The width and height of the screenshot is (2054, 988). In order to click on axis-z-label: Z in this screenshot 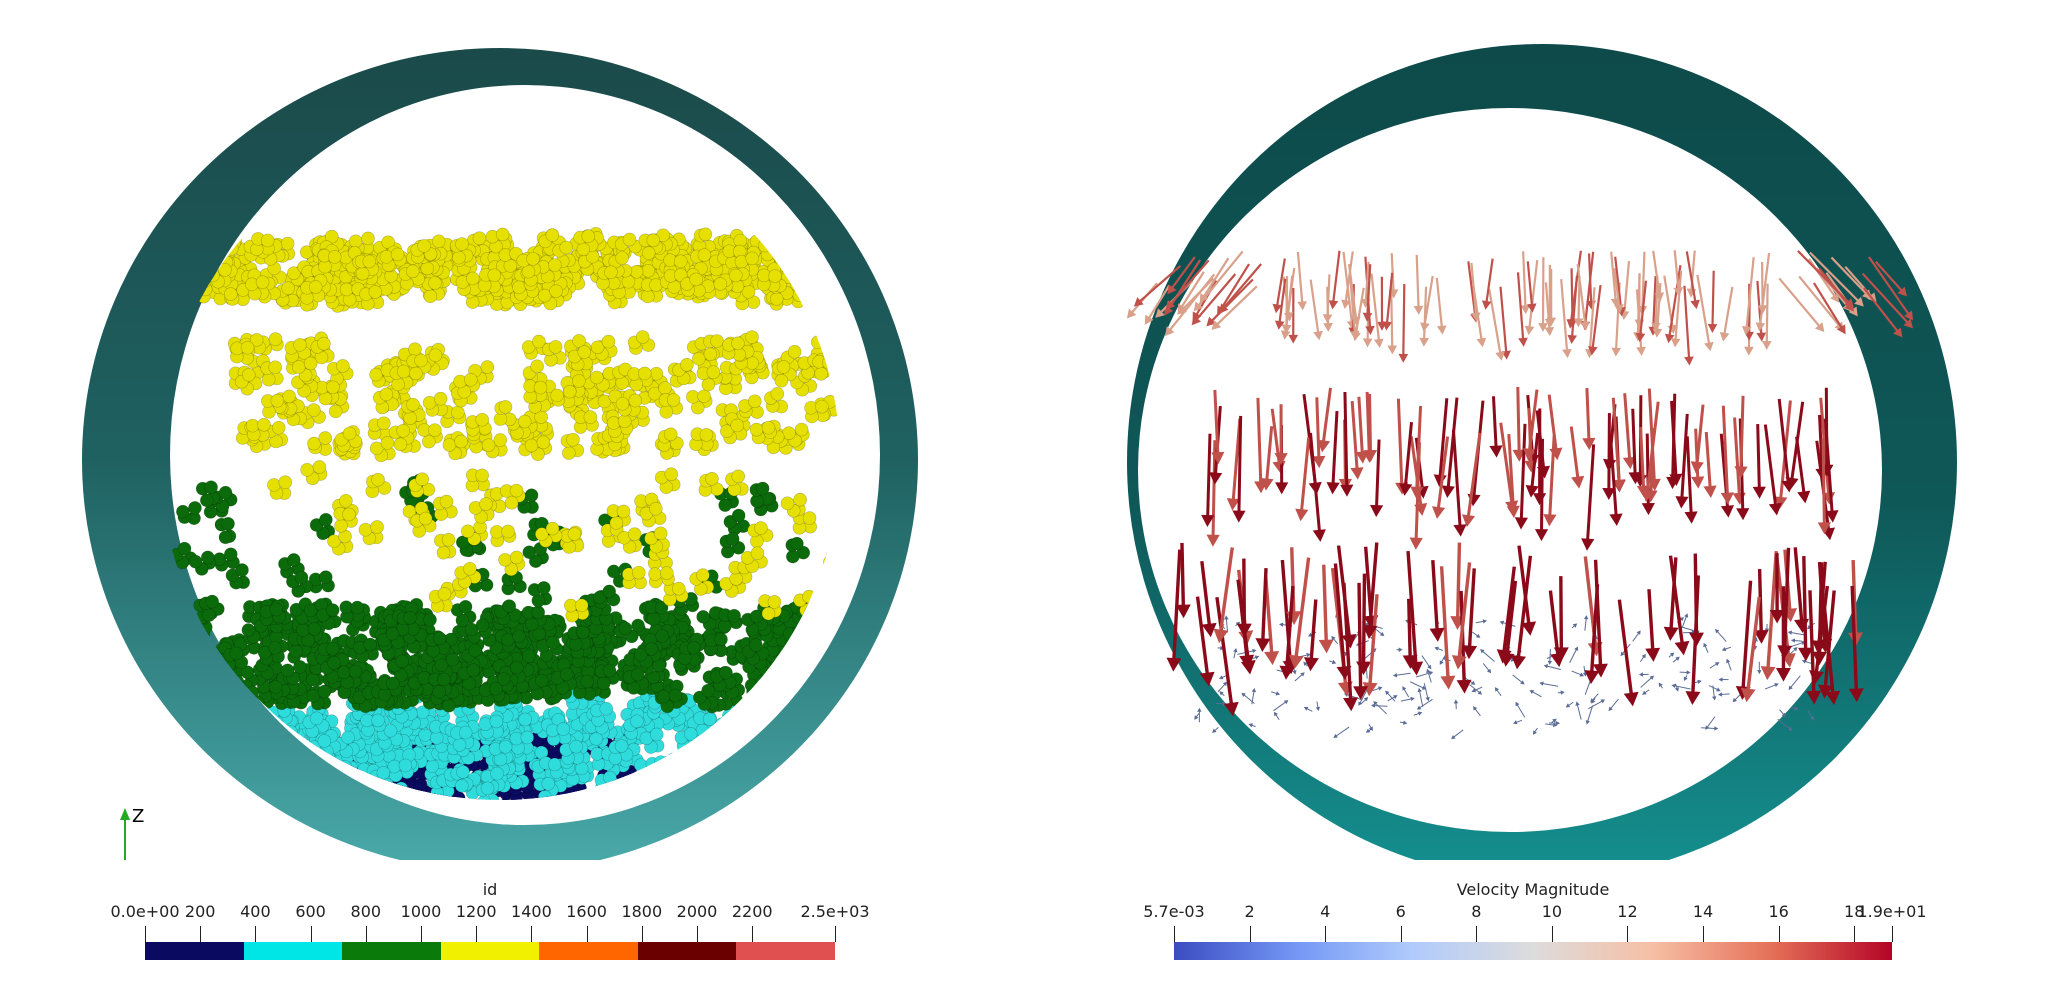, I will do `click(138, 816)`.